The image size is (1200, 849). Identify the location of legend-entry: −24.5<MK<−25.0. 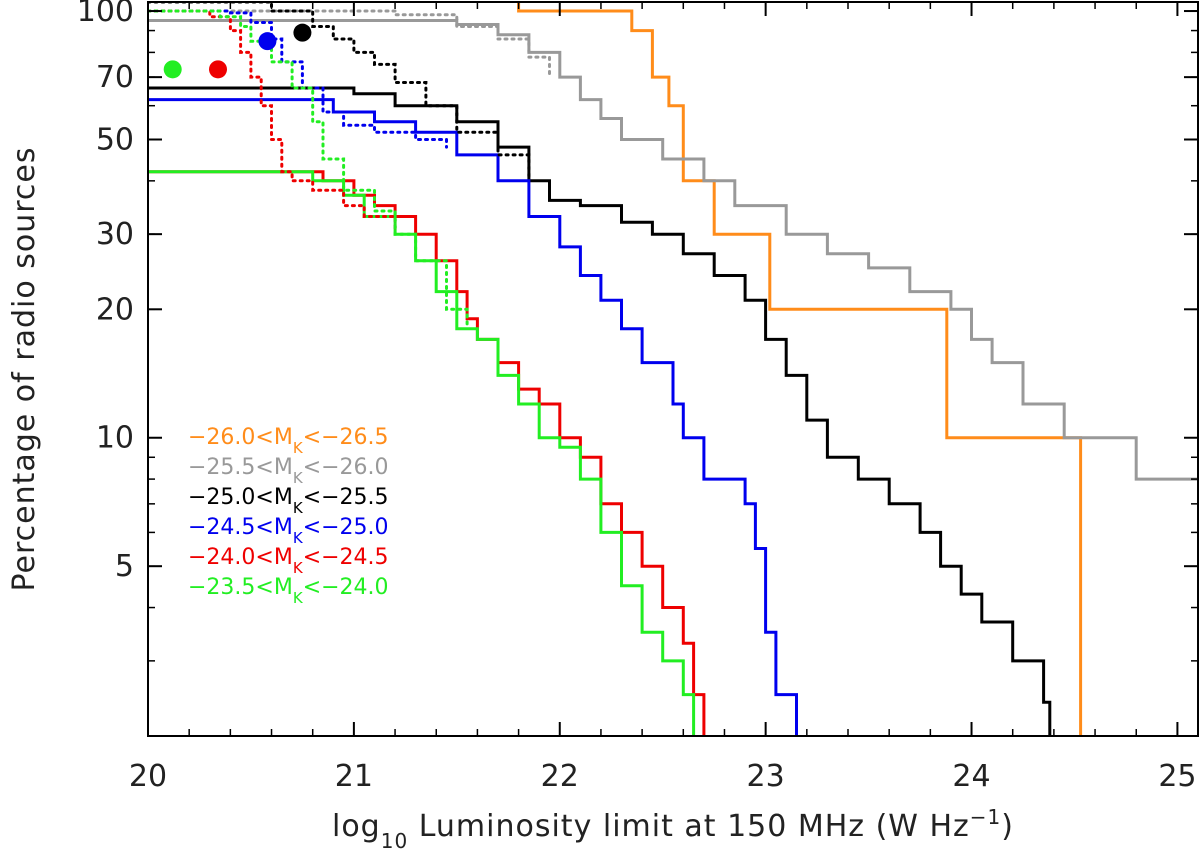
(288, 531).